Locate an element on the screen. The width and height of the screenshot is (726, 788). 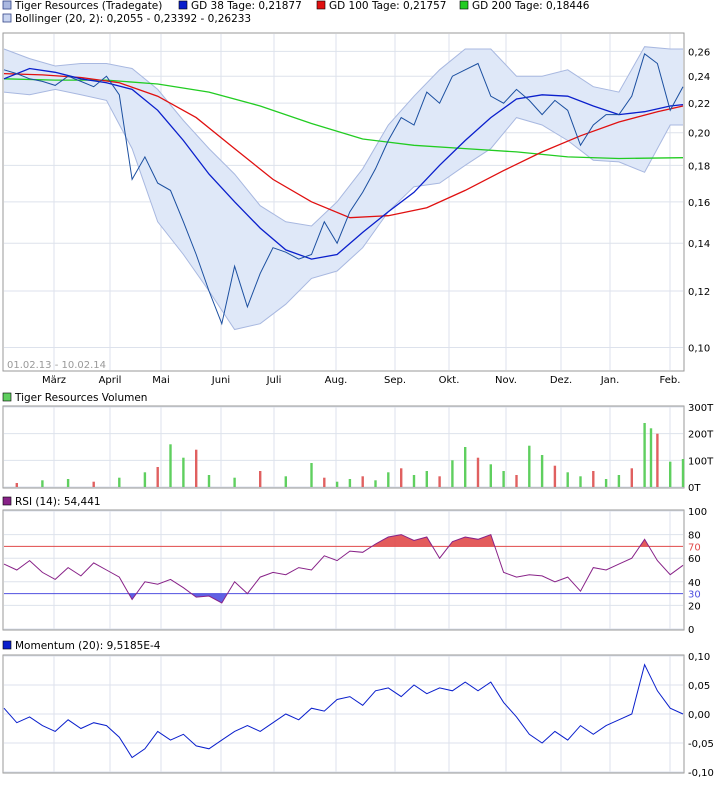
legend-gd200: GD 200 Tage: 0,18446 is located at coordinates (531, 6).